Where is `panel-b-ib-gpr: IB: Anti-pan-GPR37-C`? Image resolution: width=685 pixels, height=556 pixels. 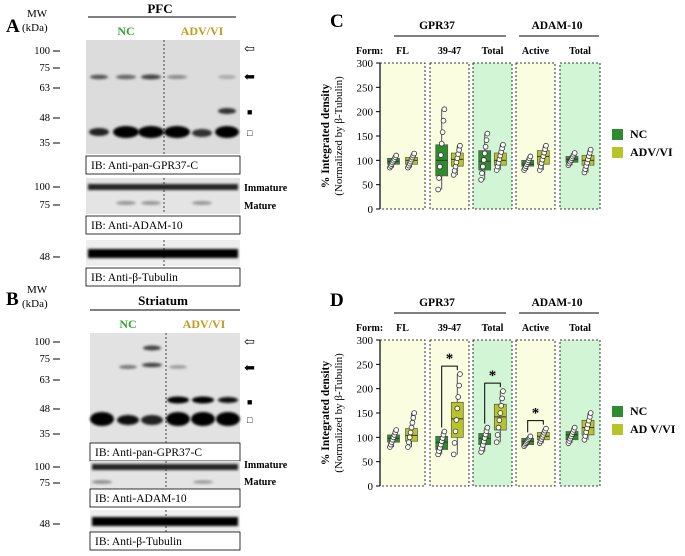
panel-b-ib-gpr: IB: Anti-pan-GPR37-C is located at coordinates (148, 453).